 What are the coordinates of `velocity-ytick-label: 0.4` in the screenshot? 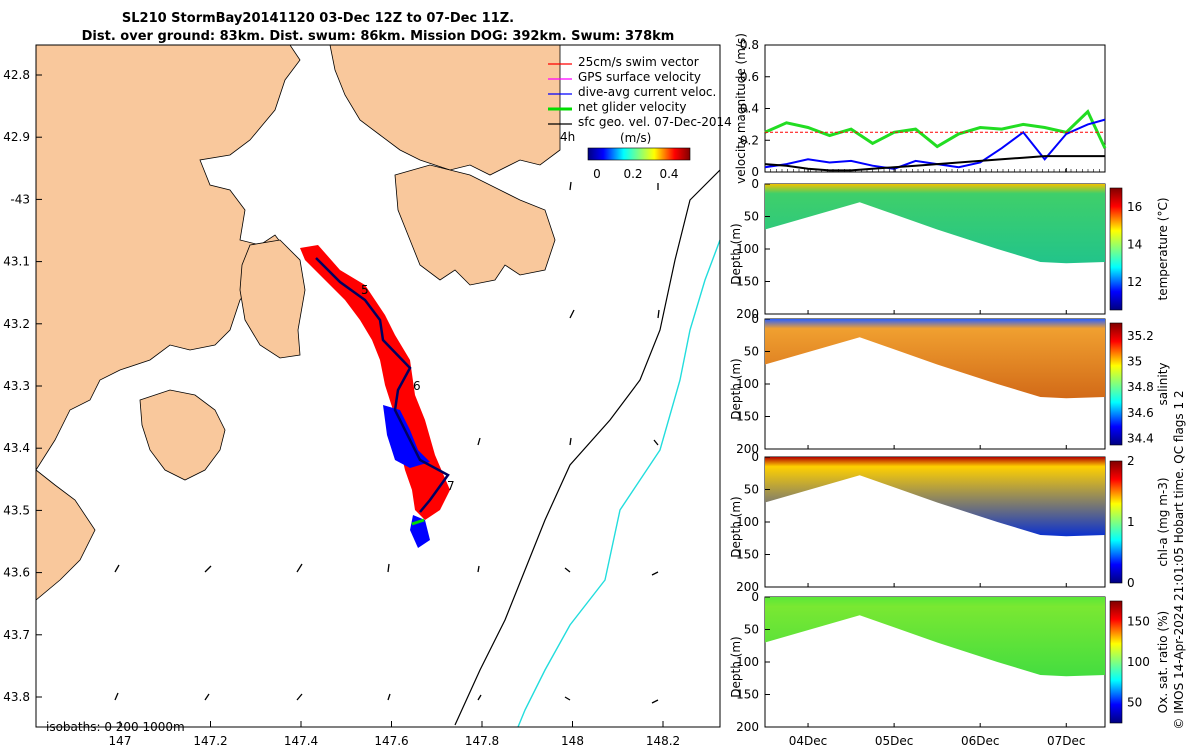 It's located at (749, 109).